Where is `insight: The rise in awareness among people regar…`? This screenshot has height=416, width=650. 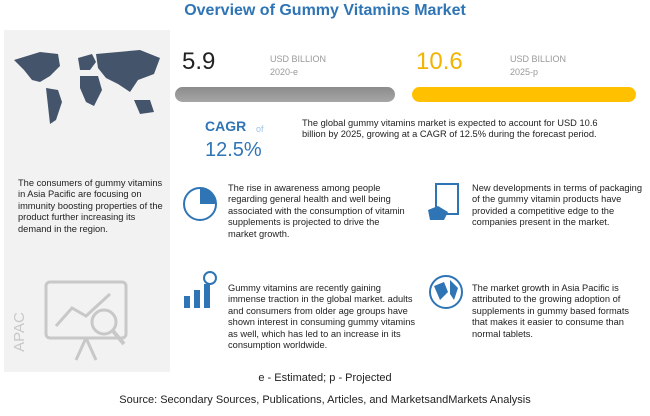 insight: The rise in awareness among people regar… is located at coordinates (316, 211).